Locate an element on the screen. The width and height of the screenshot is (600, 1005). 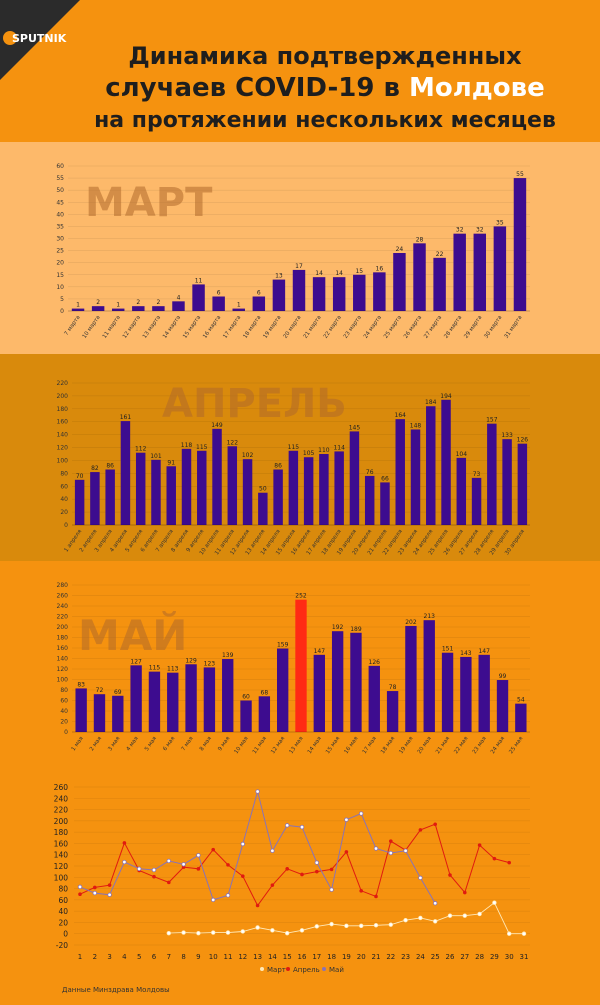
bar-value-label: 123 is located at coordinates (210, 663).